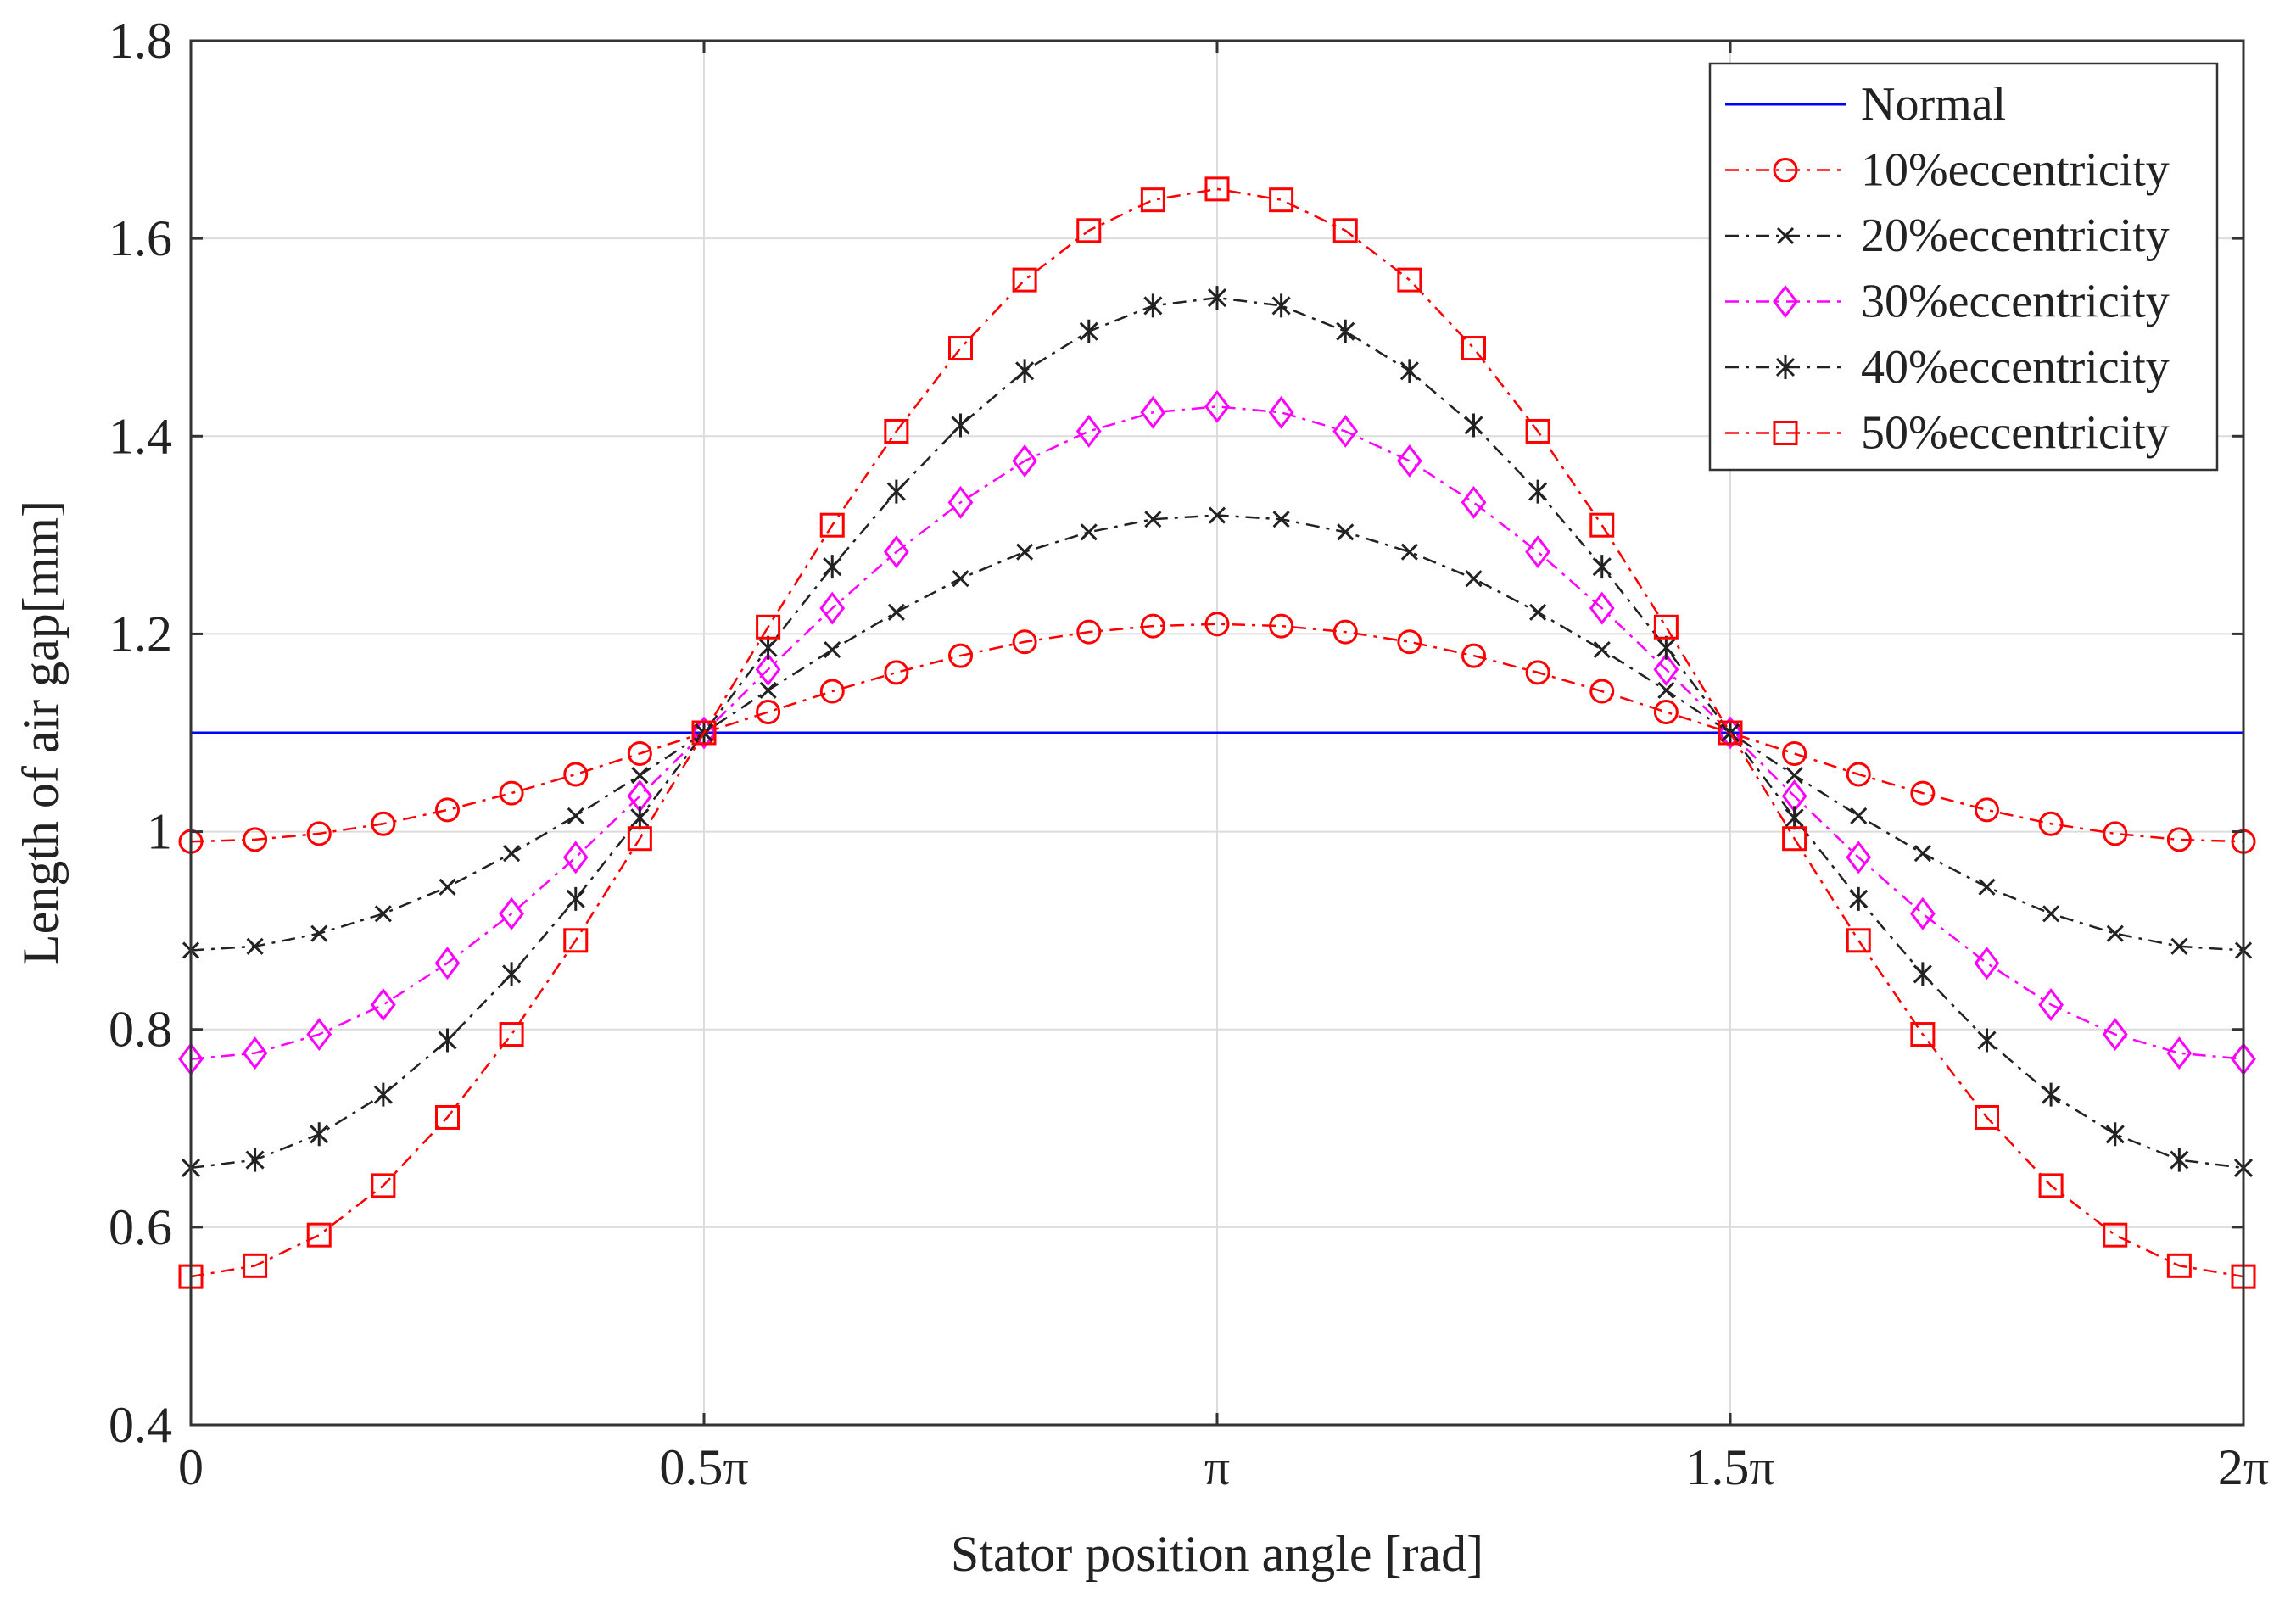 Image resolution: width=2296 pixels, height=1603 pixels. What do you see at coordinates (140, 238) in the screenshot?
I see `y-tick-label: 1.6` at bounding box center [140, 238].